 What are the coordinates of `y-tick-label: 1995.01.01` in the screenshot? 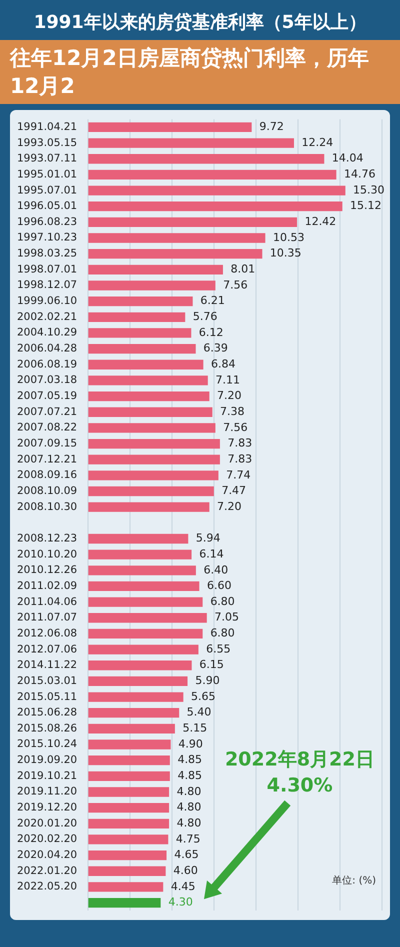 It's located at (47, 174).